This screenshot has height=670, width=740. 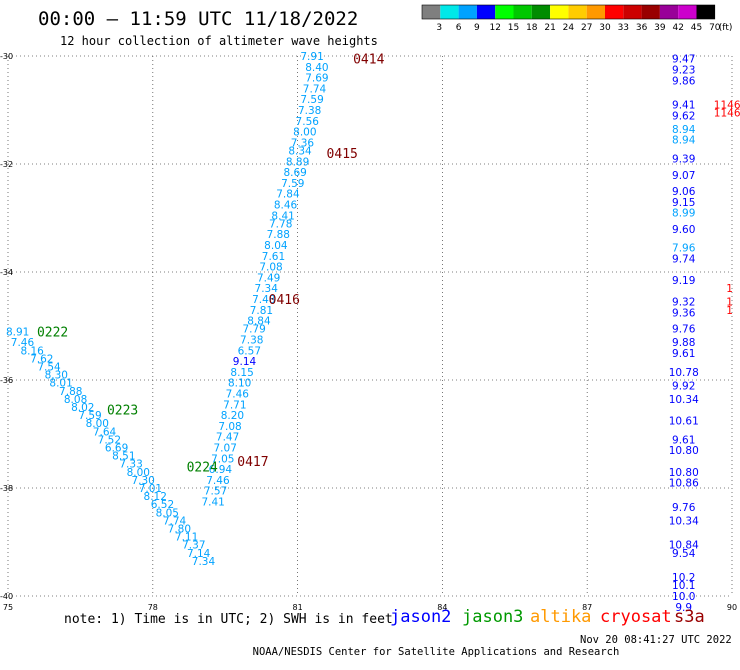 I want to click on colorbar-tick-label: 21, so click(x=549, y=28).